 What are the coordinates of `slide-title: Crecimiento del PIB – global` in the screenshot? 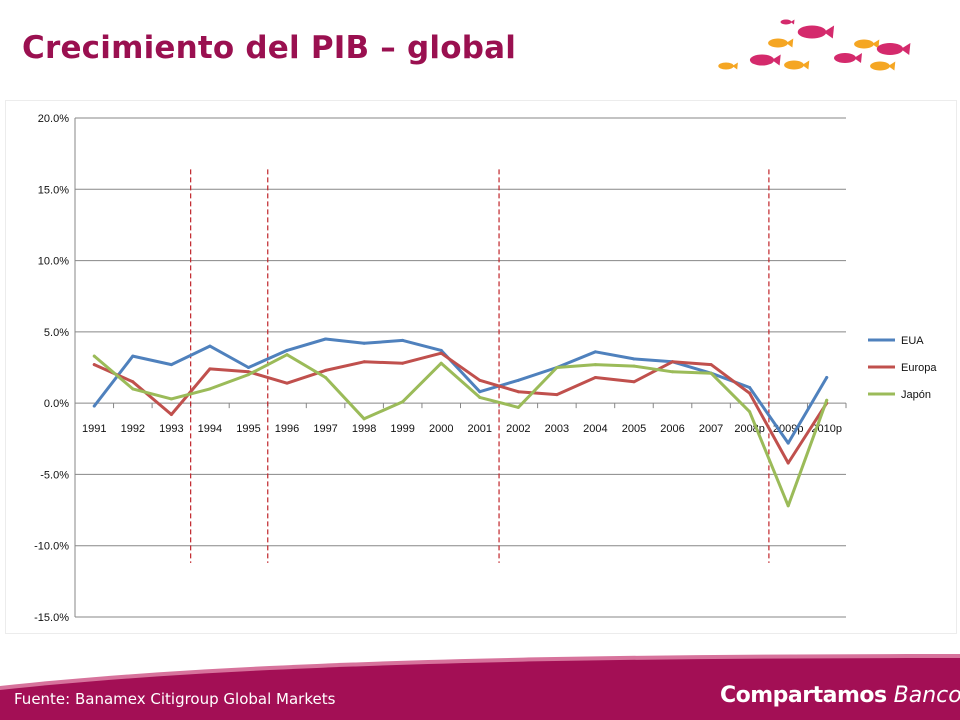 It's located at (269, 48).